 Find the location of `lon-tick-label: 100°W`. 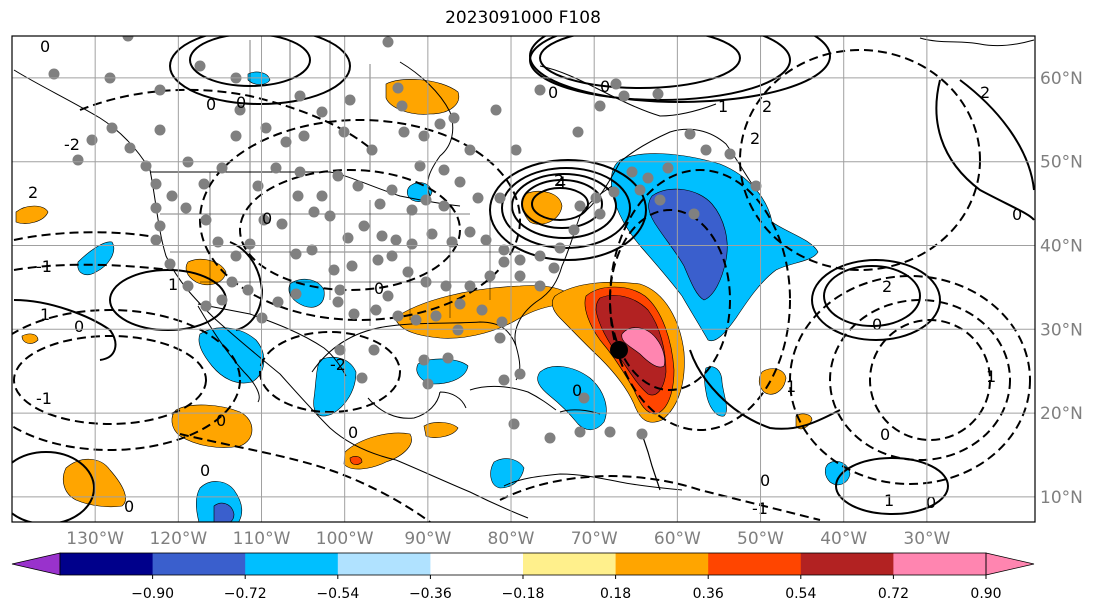

lon-tick-label: 100°W is located at coordinates (345, 539).